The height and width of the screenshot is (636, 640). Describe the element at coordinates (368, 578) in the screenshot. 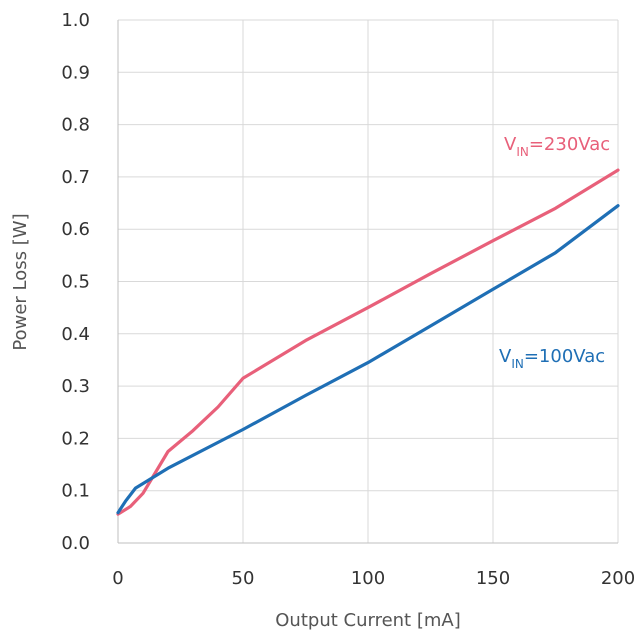

I see `x-tick-label: 100` at that location.